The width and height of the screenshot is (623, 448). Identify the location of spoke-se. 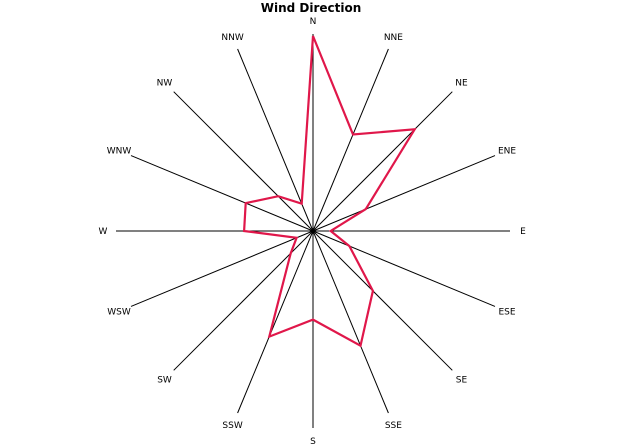
(382, 300).